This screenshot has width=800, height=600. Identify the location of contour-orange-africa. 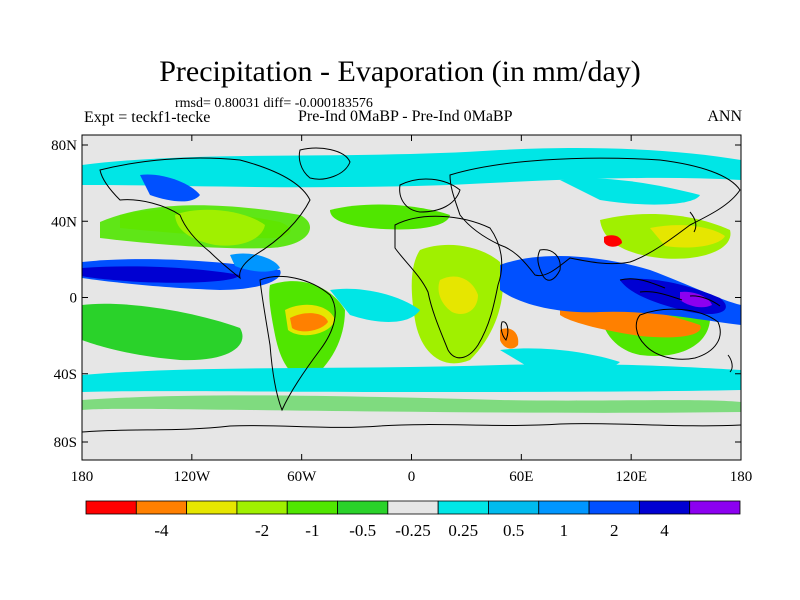
(509, 338).